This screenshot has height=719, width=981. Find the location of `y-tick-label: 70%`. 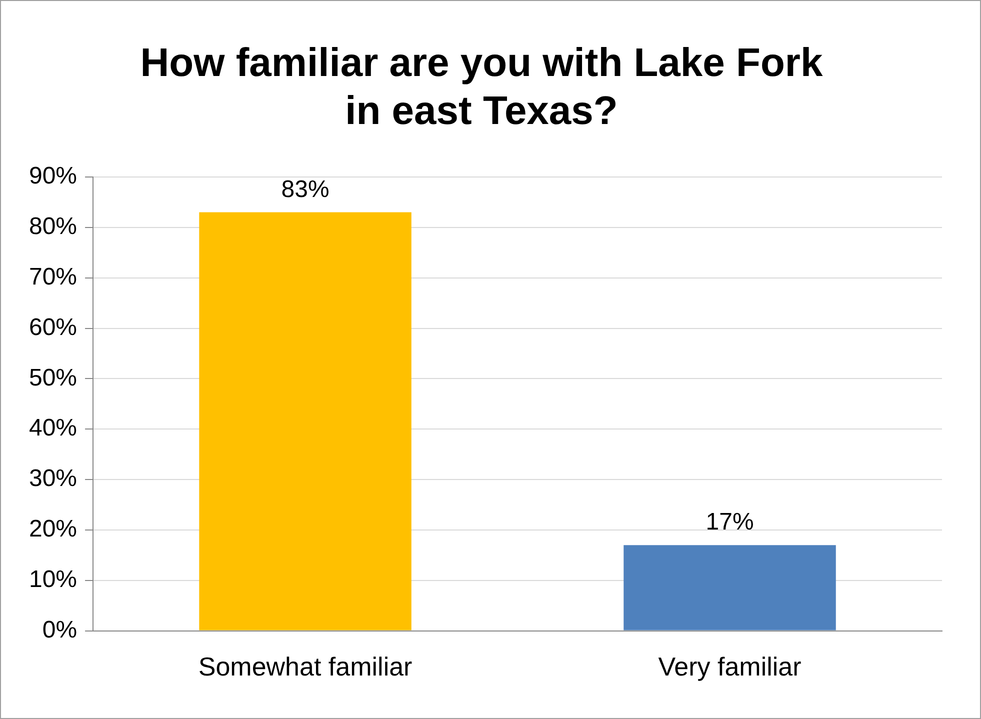

y-tick-label: 70% is located at coordinates (53, 276).